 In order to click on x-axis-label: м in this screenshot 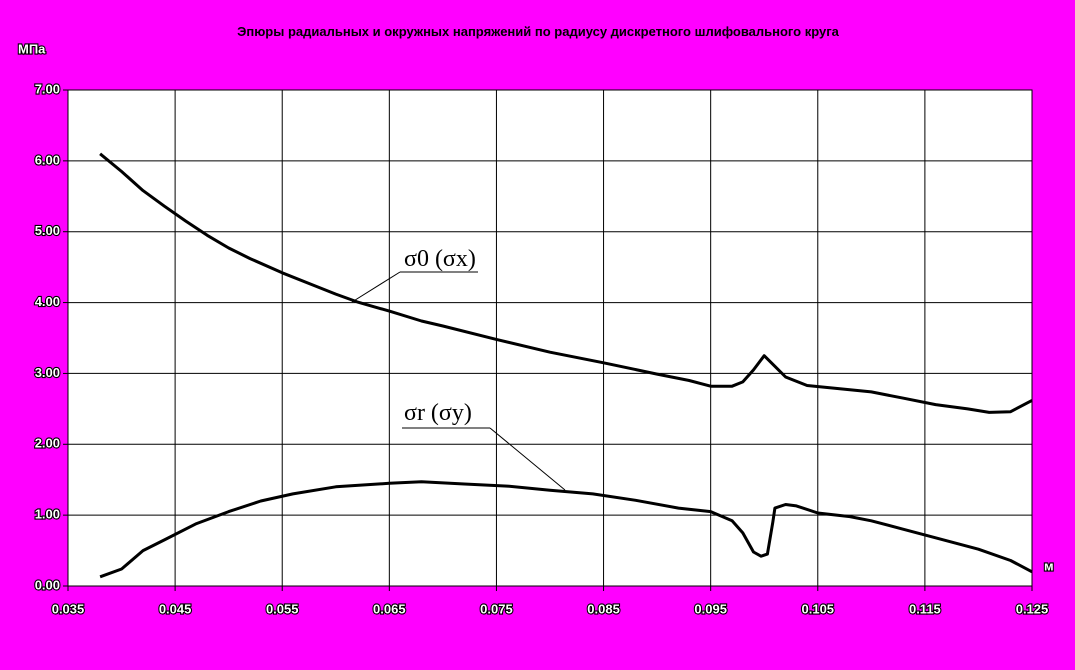, I will do `click(1049, 565)`.